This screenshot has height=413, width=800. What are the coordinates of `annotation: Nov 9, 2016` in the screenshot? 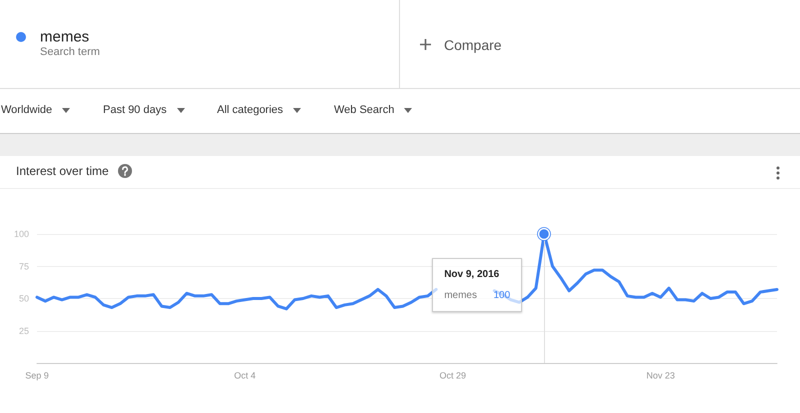 It's located at (472, 274).